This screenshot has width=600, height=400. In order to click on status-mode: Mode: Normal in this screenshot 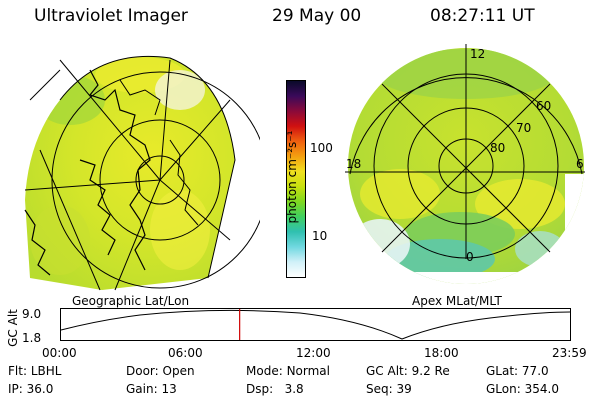, I will do `click(288, 371)`.